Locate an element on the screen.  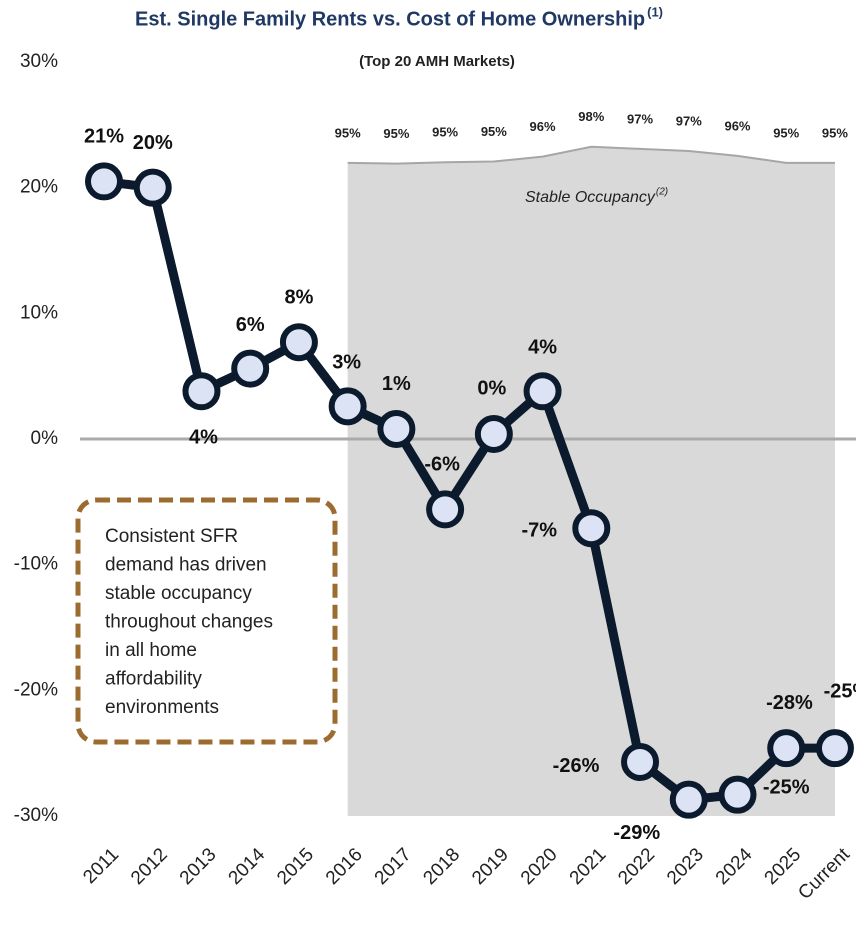
data-label: 1% is located at coordinates (396, 384).